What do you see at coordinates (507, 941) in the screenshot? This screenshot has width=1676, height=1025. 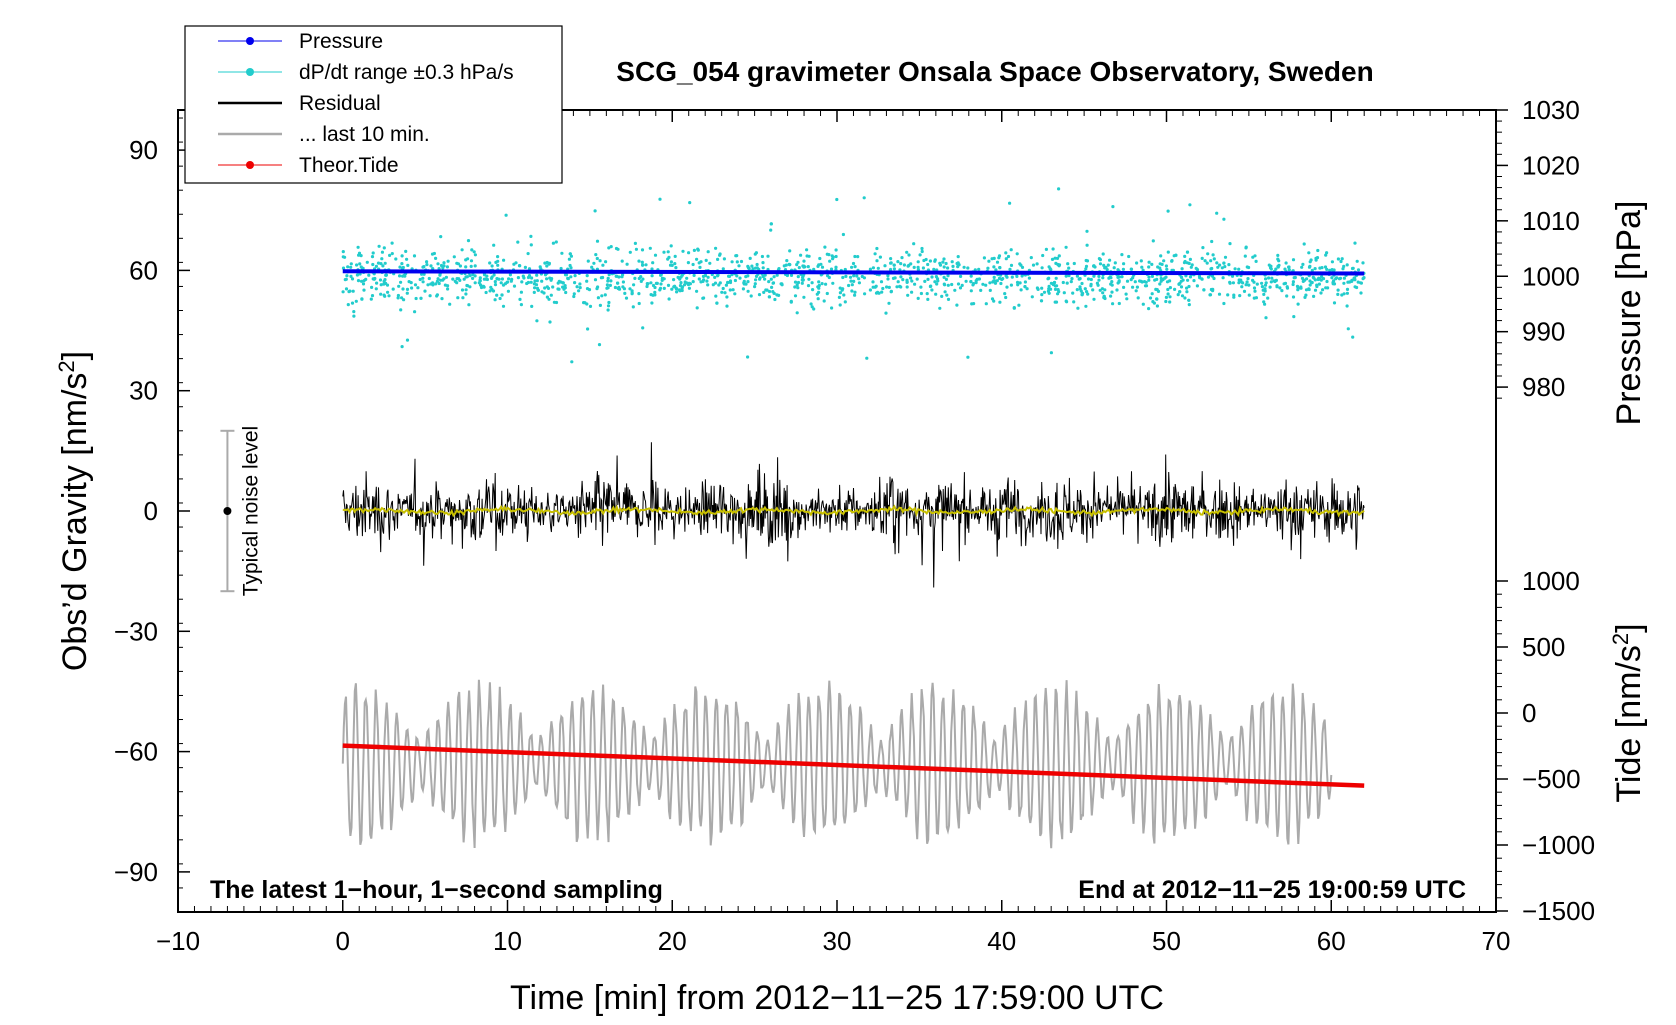 I see `x-tick-label: 10` at bounding box center [507, 941].